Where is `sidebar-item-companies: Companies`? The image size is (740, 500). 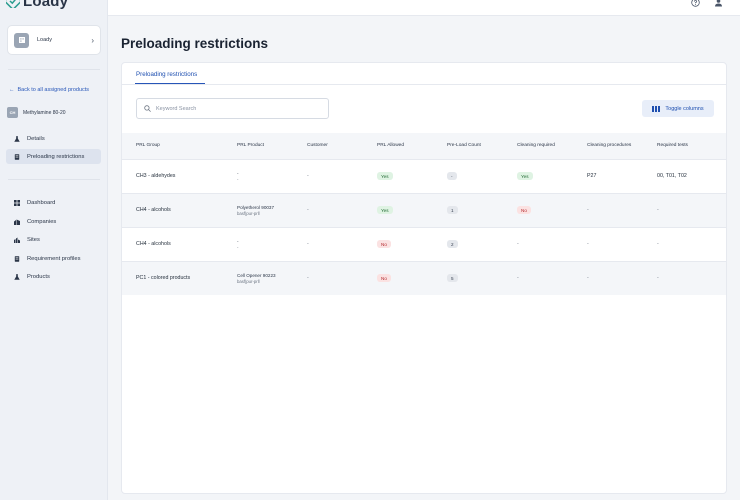
sidebar-item-companies: Companies is located at coordinates (53, 221).